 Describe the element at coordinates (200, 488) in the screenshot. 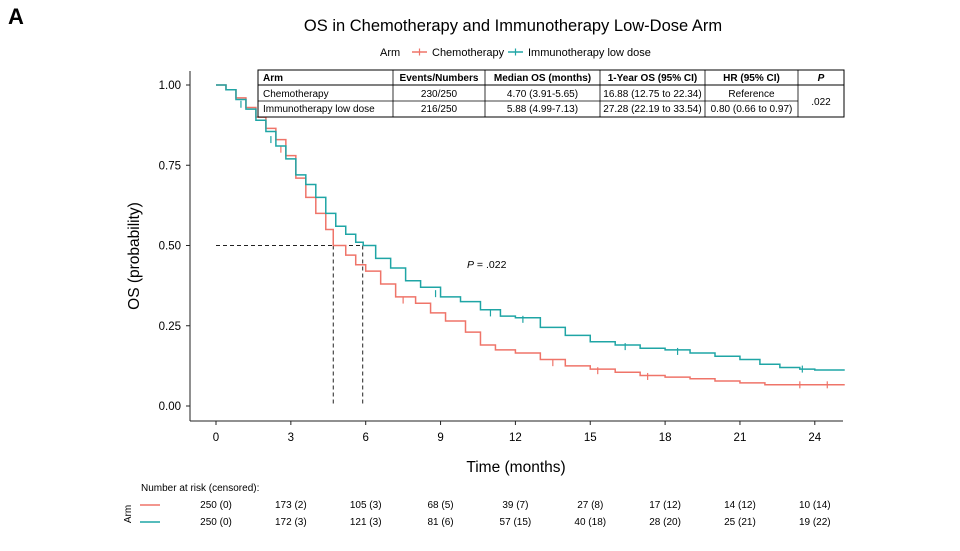

I see `risk-table-title: Number at risk (censored):` at that location.